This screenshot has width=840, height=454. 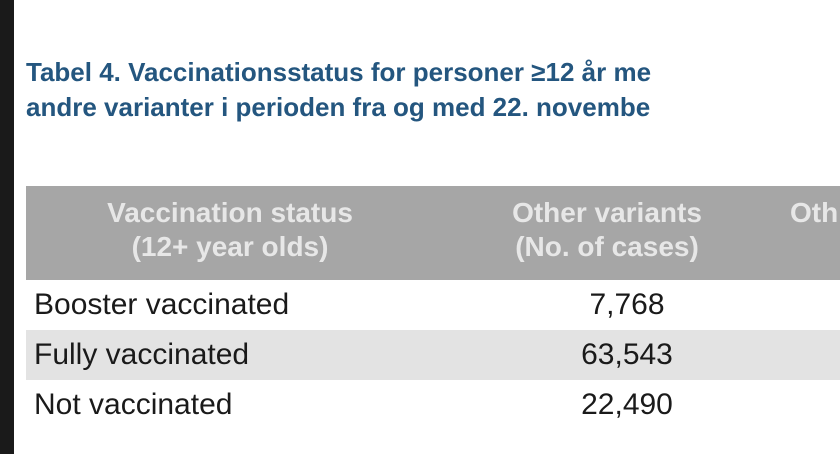 What do you see at coordinates (607, 246) in the screenshot?
I see `header-line: (No. of cases)` at bounding box center [607, 246].